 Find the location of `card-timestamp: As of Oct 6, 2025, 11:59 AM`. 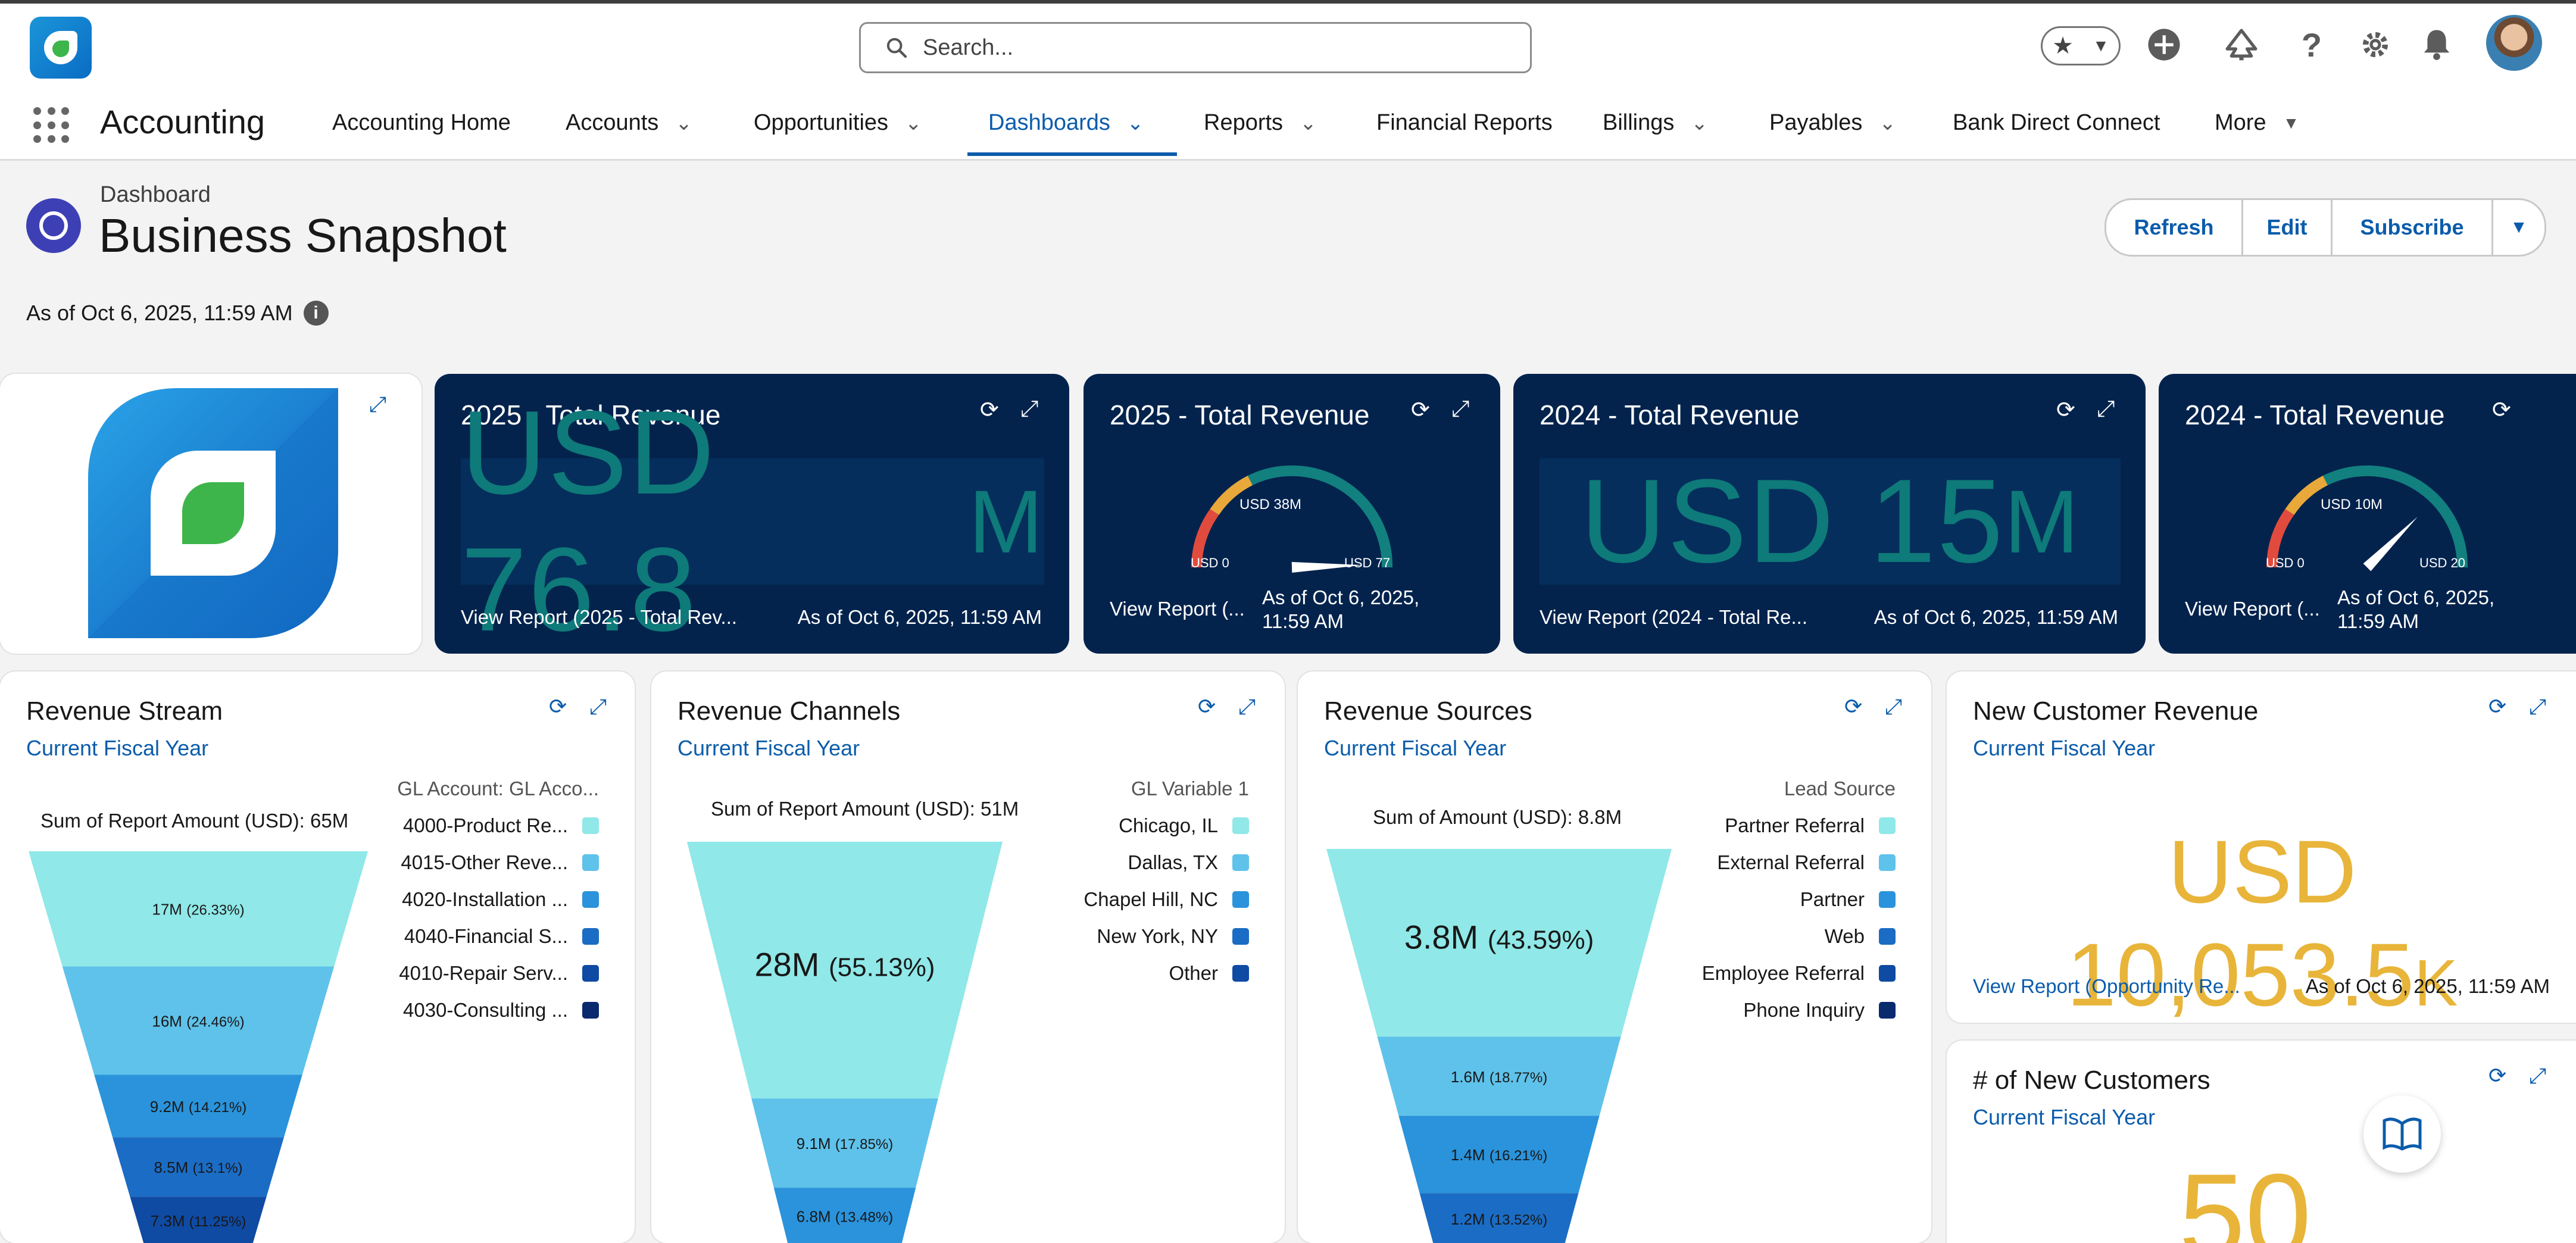

card-timestamp: As of Oct 6, 2025, 11:59 AM is located at coordinates (2427, 986).